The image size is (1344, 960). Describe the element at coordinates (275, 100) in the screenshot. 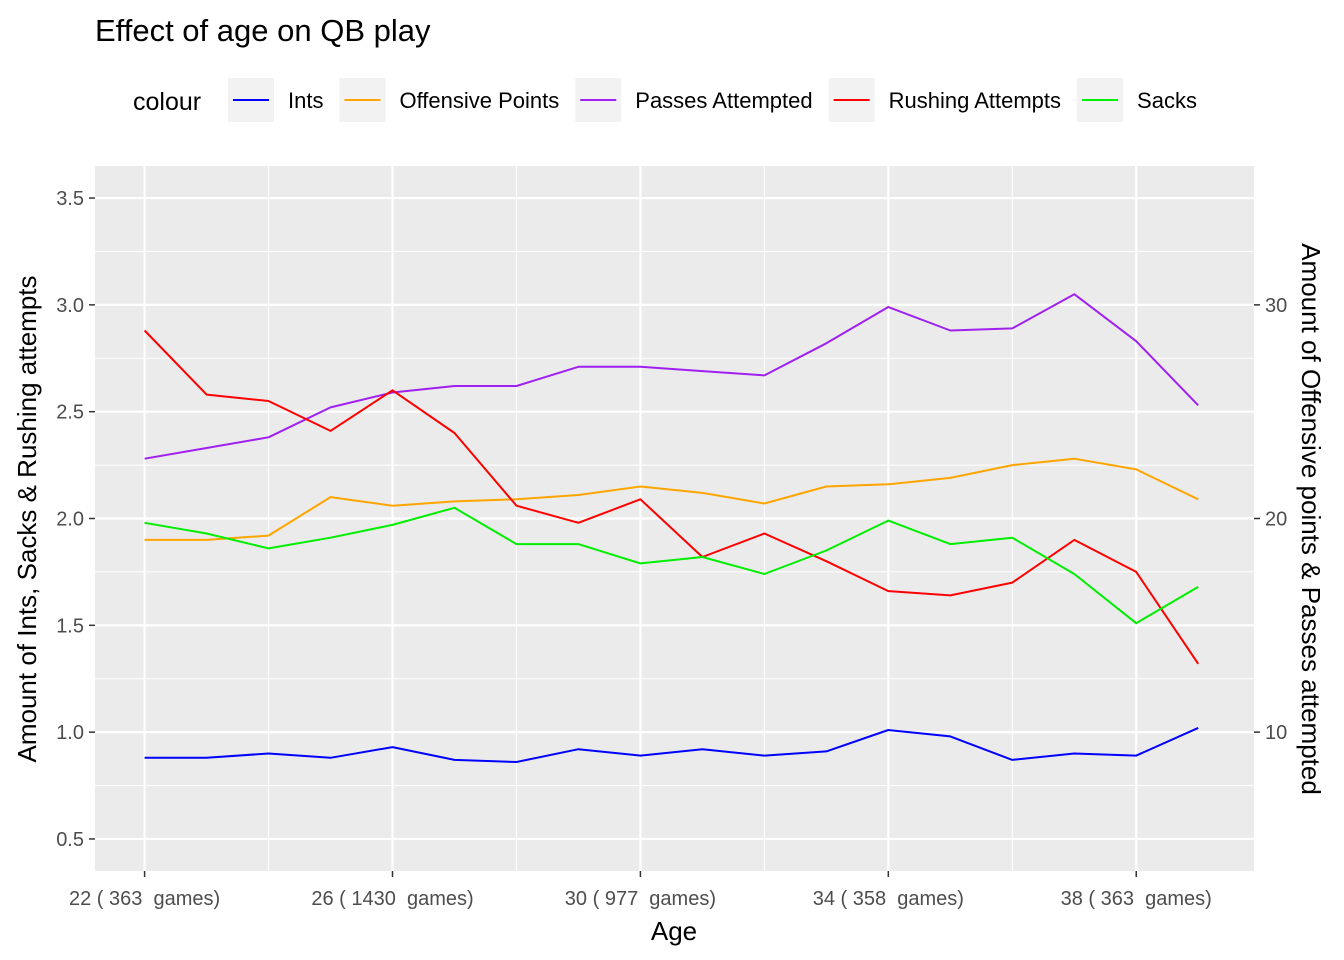

I see `legend-item-ints: Ints` at that location.